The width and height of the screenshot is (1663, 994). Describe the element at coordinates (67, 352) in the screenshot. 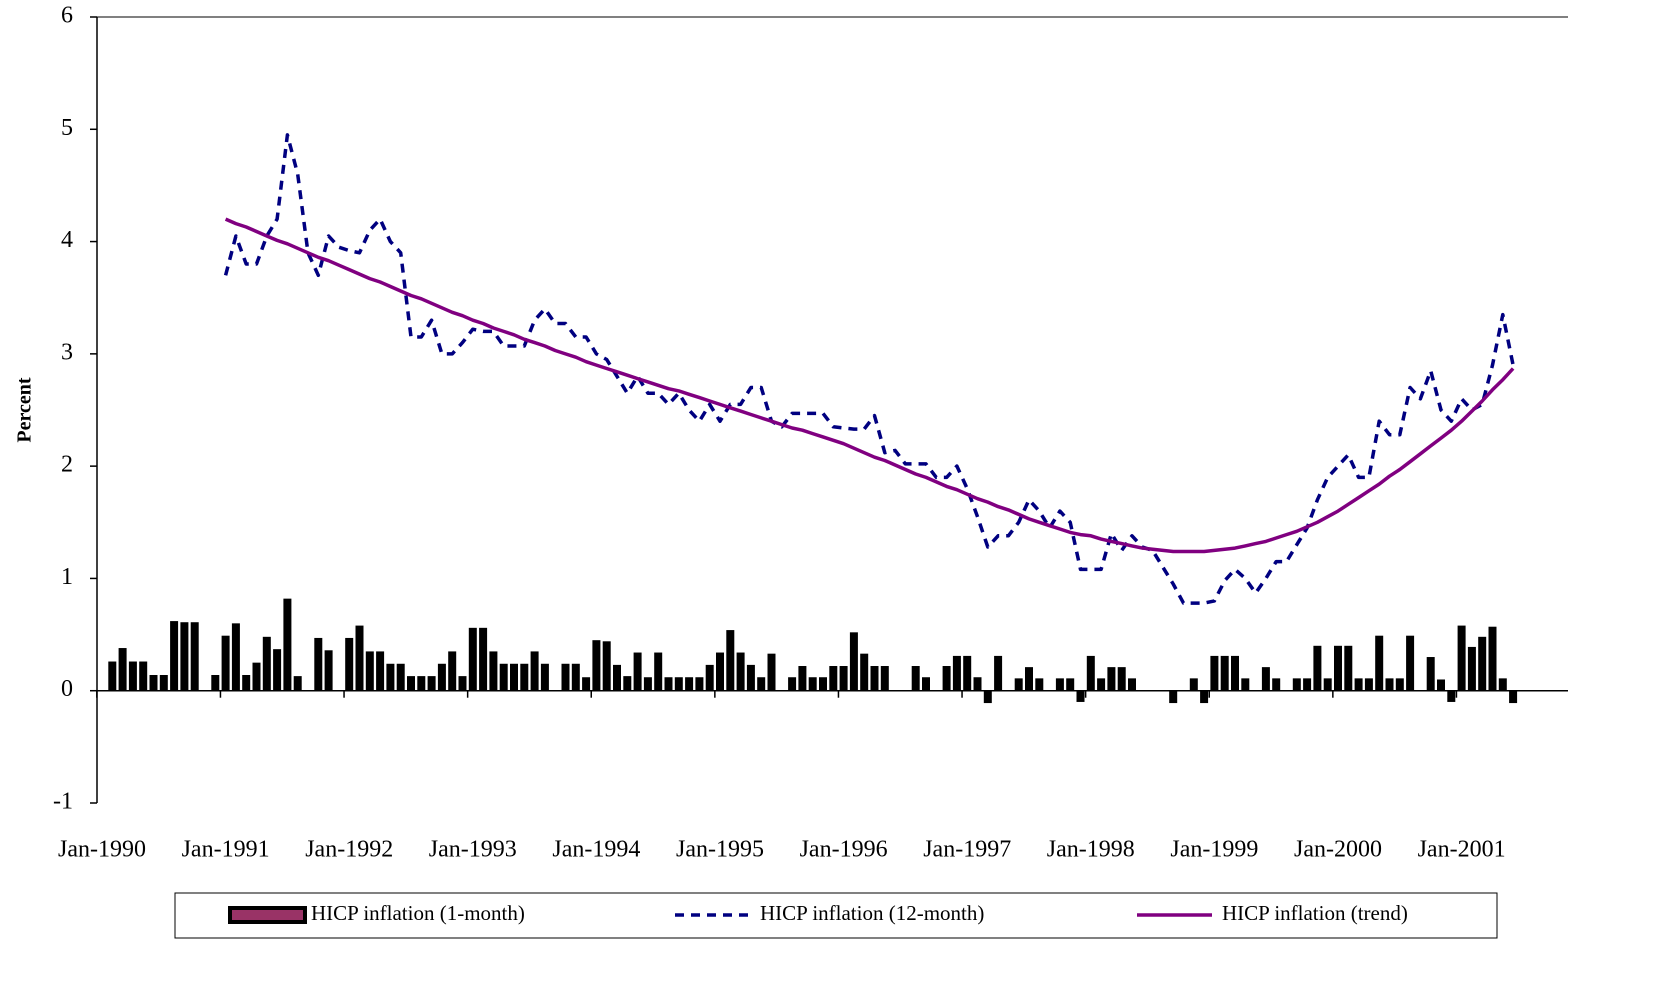

I see `y-tick-label: 3` at that location.